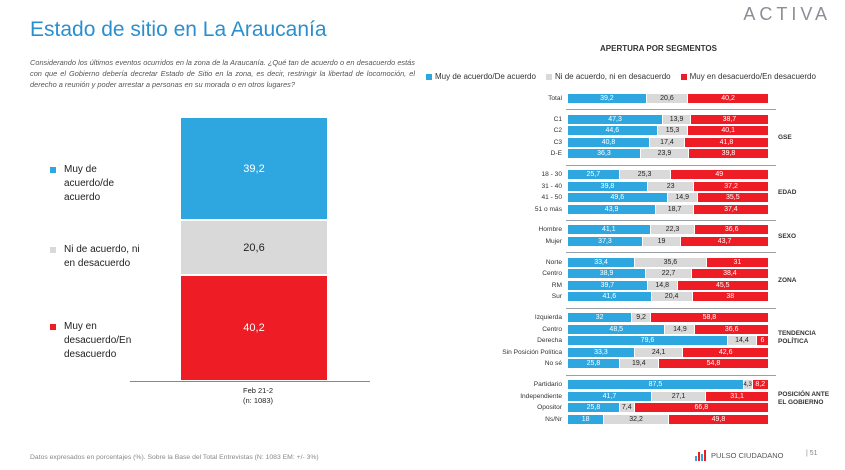 The height and width of the screenshot is (470, 845). I want to click on segment-row-label: 31 - 40, so click(551, 186).